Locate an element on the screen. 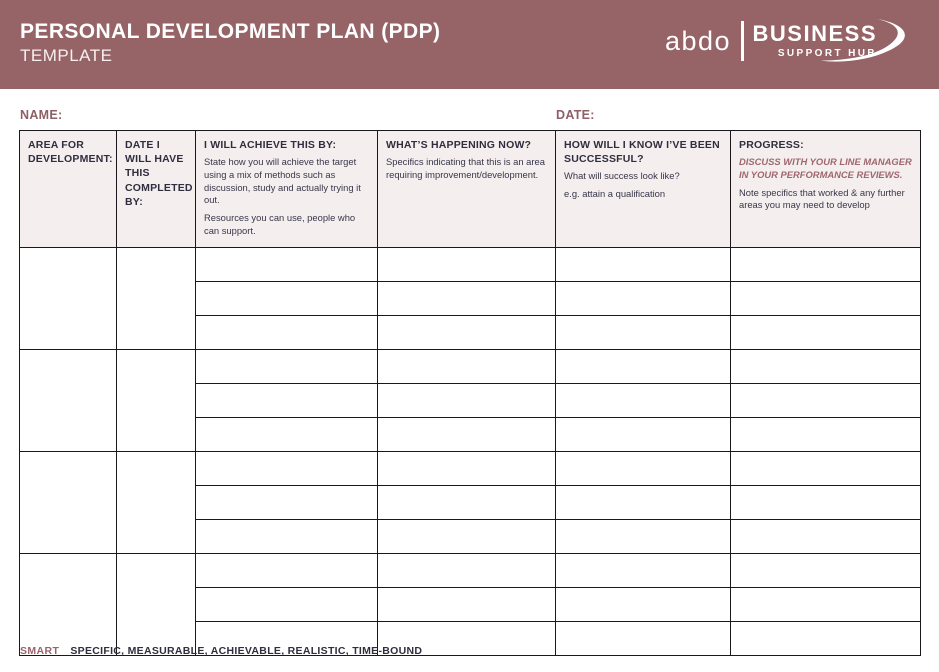  name-input-area is located at coordinates (180, 111).